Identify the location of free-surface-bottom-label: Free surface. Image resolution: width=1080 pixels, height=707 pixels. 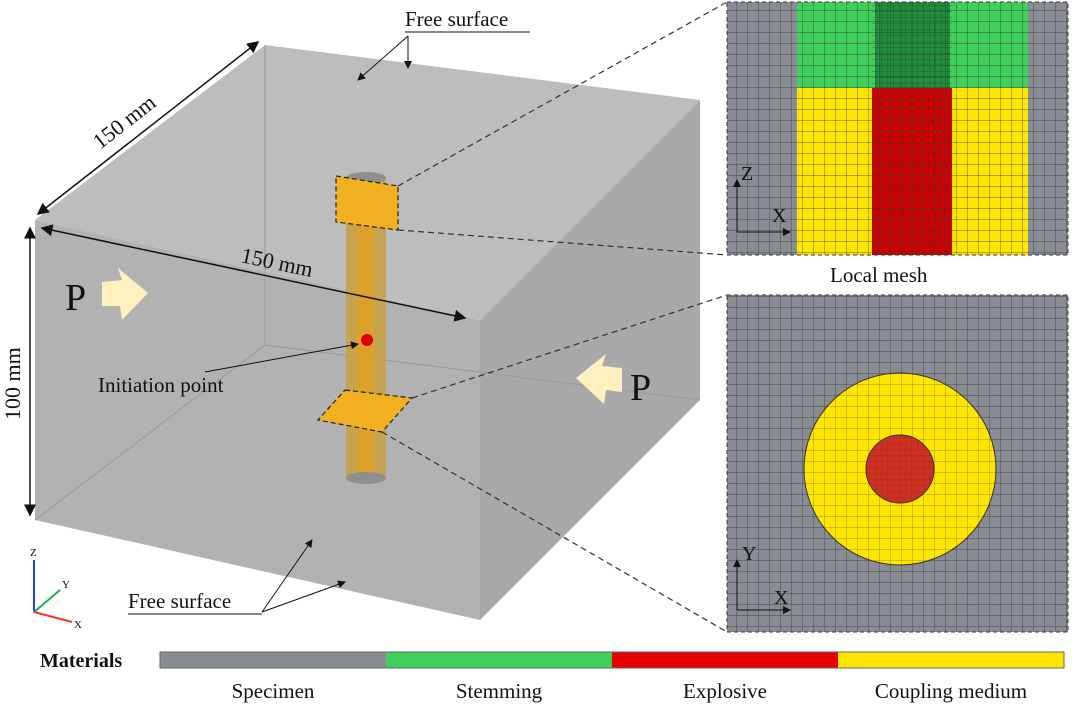
(179, 601).